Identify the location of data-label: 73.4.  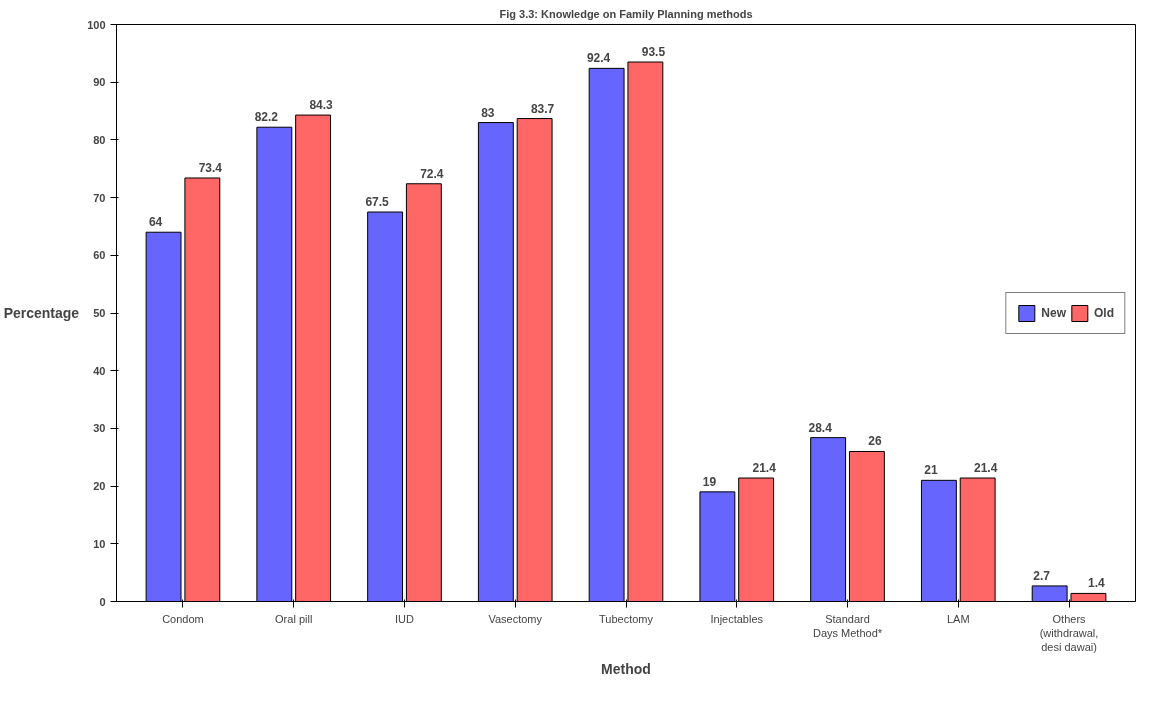
(210, 167).